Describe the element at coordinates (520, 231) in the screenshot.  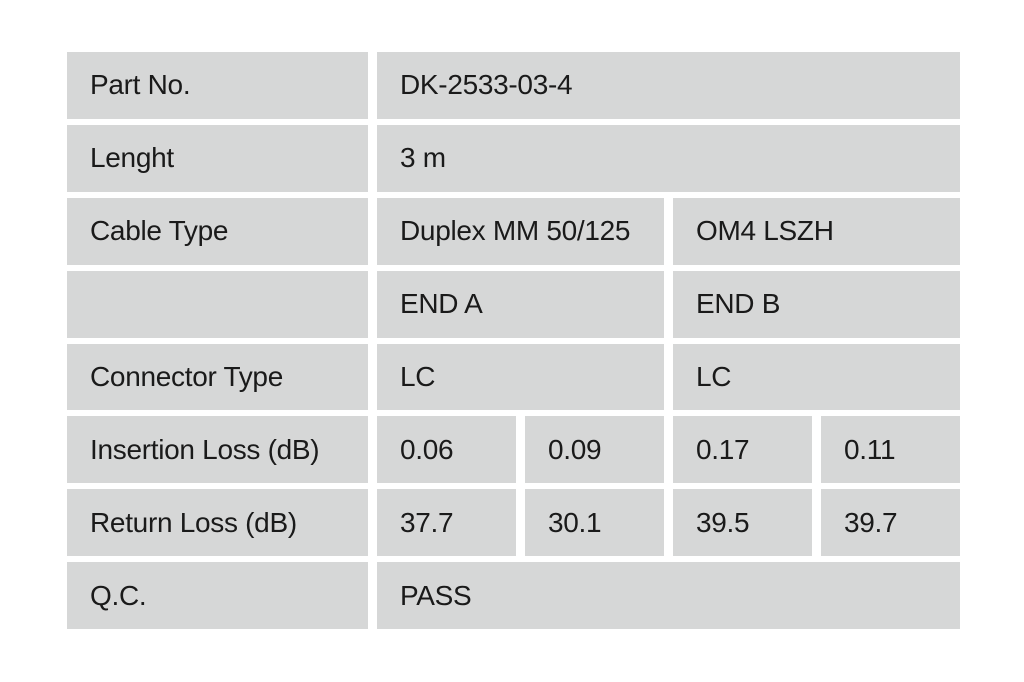
I see `cell-cable-type-spec: Duplex MM 50/125` at that location.